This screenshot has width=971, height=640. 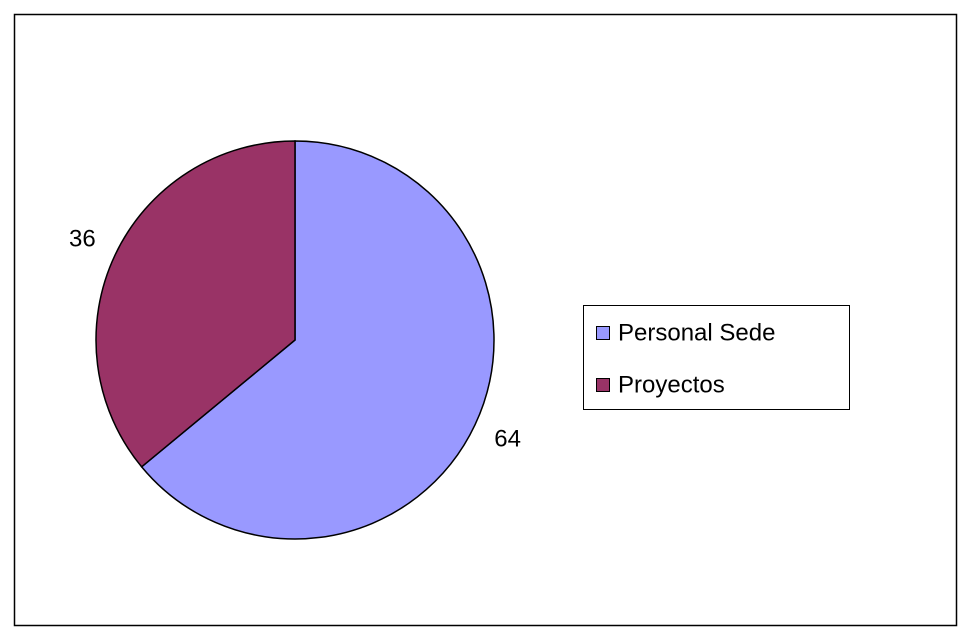 What do you see at coordinates (82, 238) in the screenshot?
I see `data-label: 36` at bounding box center [82, 238].